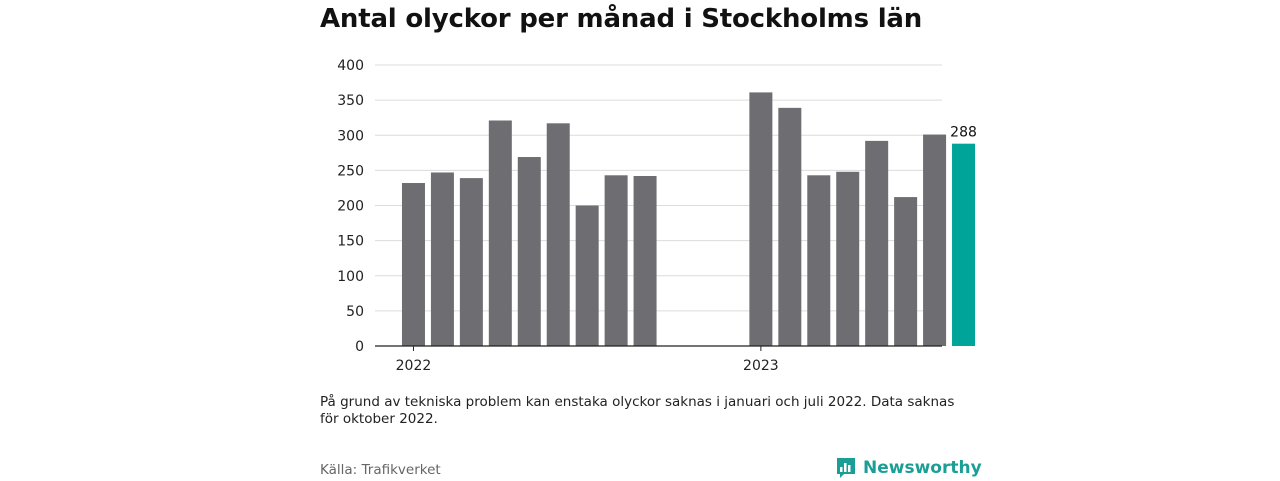  What do you see at coordinates (380, 470) in the screenshot?
I see `source-credit: Källa: Trafikverket` at bounding box center [380, 470].